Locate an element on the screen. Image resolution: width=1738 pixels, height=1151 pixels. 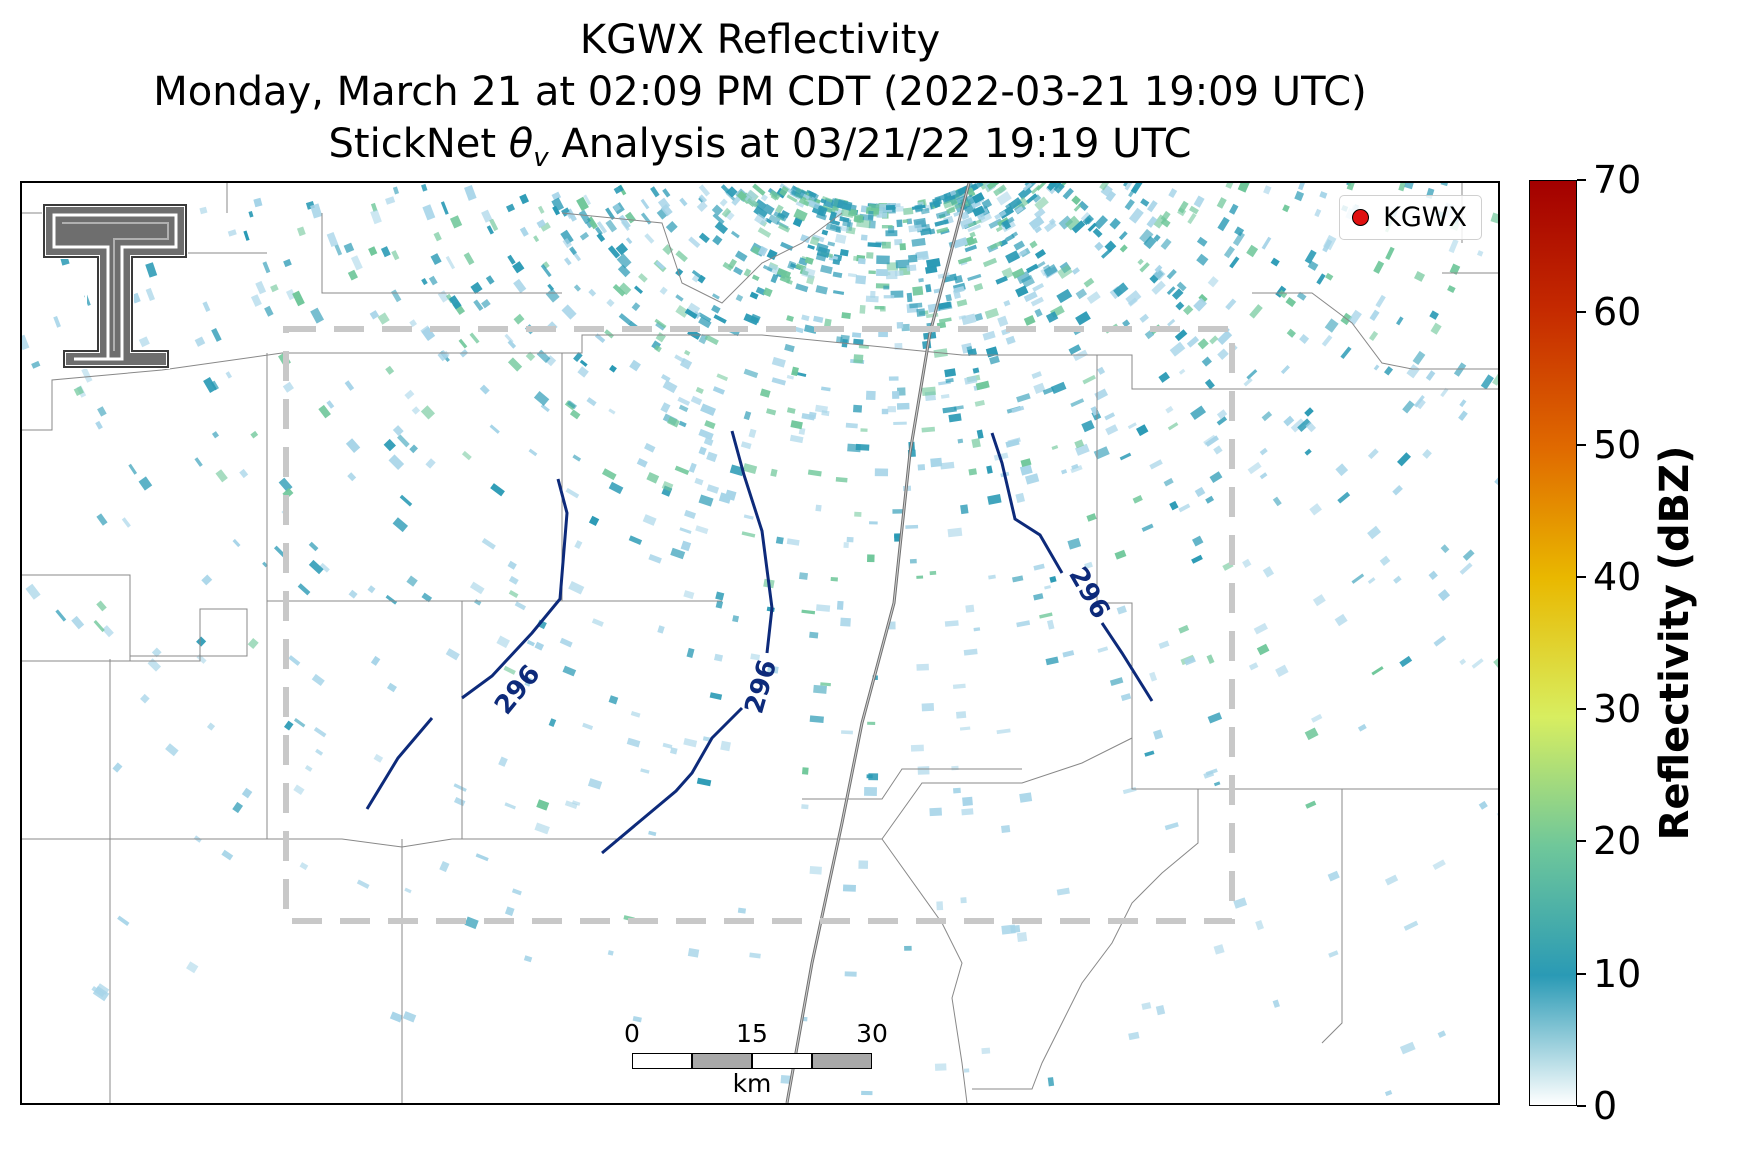
texas-tech-logo is located at coordinates (115, 286).